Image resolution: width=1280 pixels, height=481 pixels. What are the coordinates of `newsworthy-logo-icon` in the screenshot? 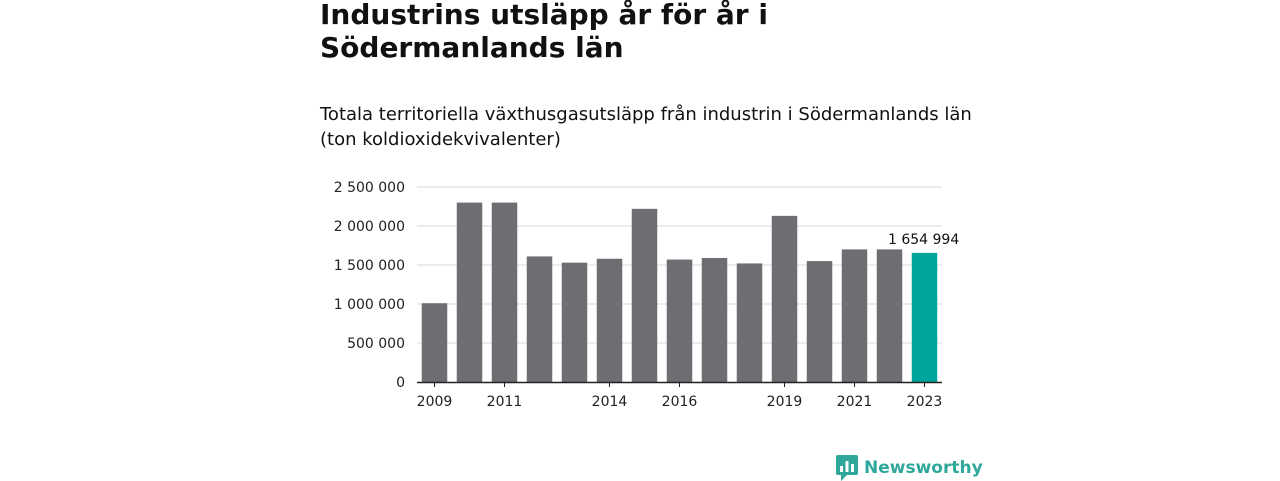 It's located at (847, 468).